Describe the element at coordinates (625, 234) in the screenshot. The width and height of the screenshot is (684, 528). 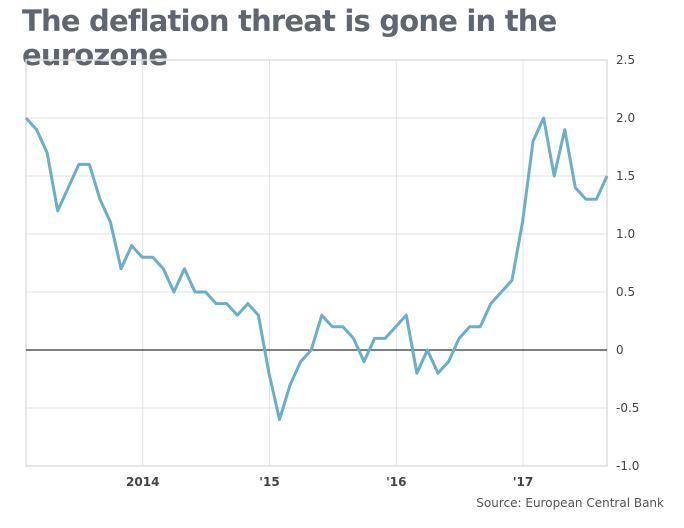
I see `y-tick-label: 1.0` at that location.